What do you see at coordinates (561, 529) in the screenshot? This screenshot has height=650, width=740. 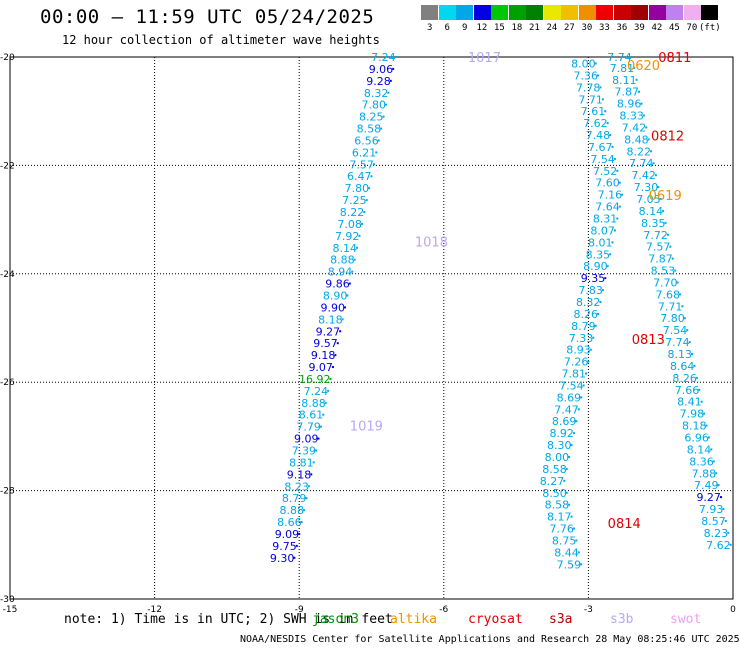 I see `wave-height-label: 7.76` at bounding box center [561, 529].